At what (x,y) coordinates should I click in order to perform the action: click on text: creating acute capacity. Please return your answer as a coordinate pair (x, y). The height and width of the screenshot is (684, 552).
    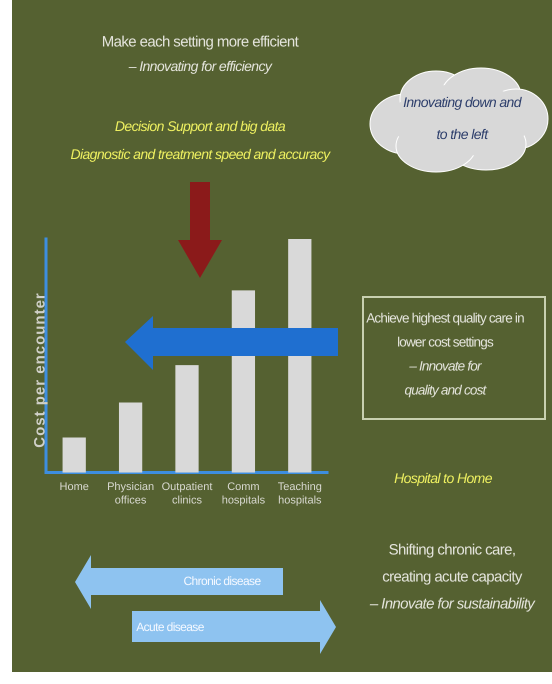
    Looking at the image, I should click on (452, 577).